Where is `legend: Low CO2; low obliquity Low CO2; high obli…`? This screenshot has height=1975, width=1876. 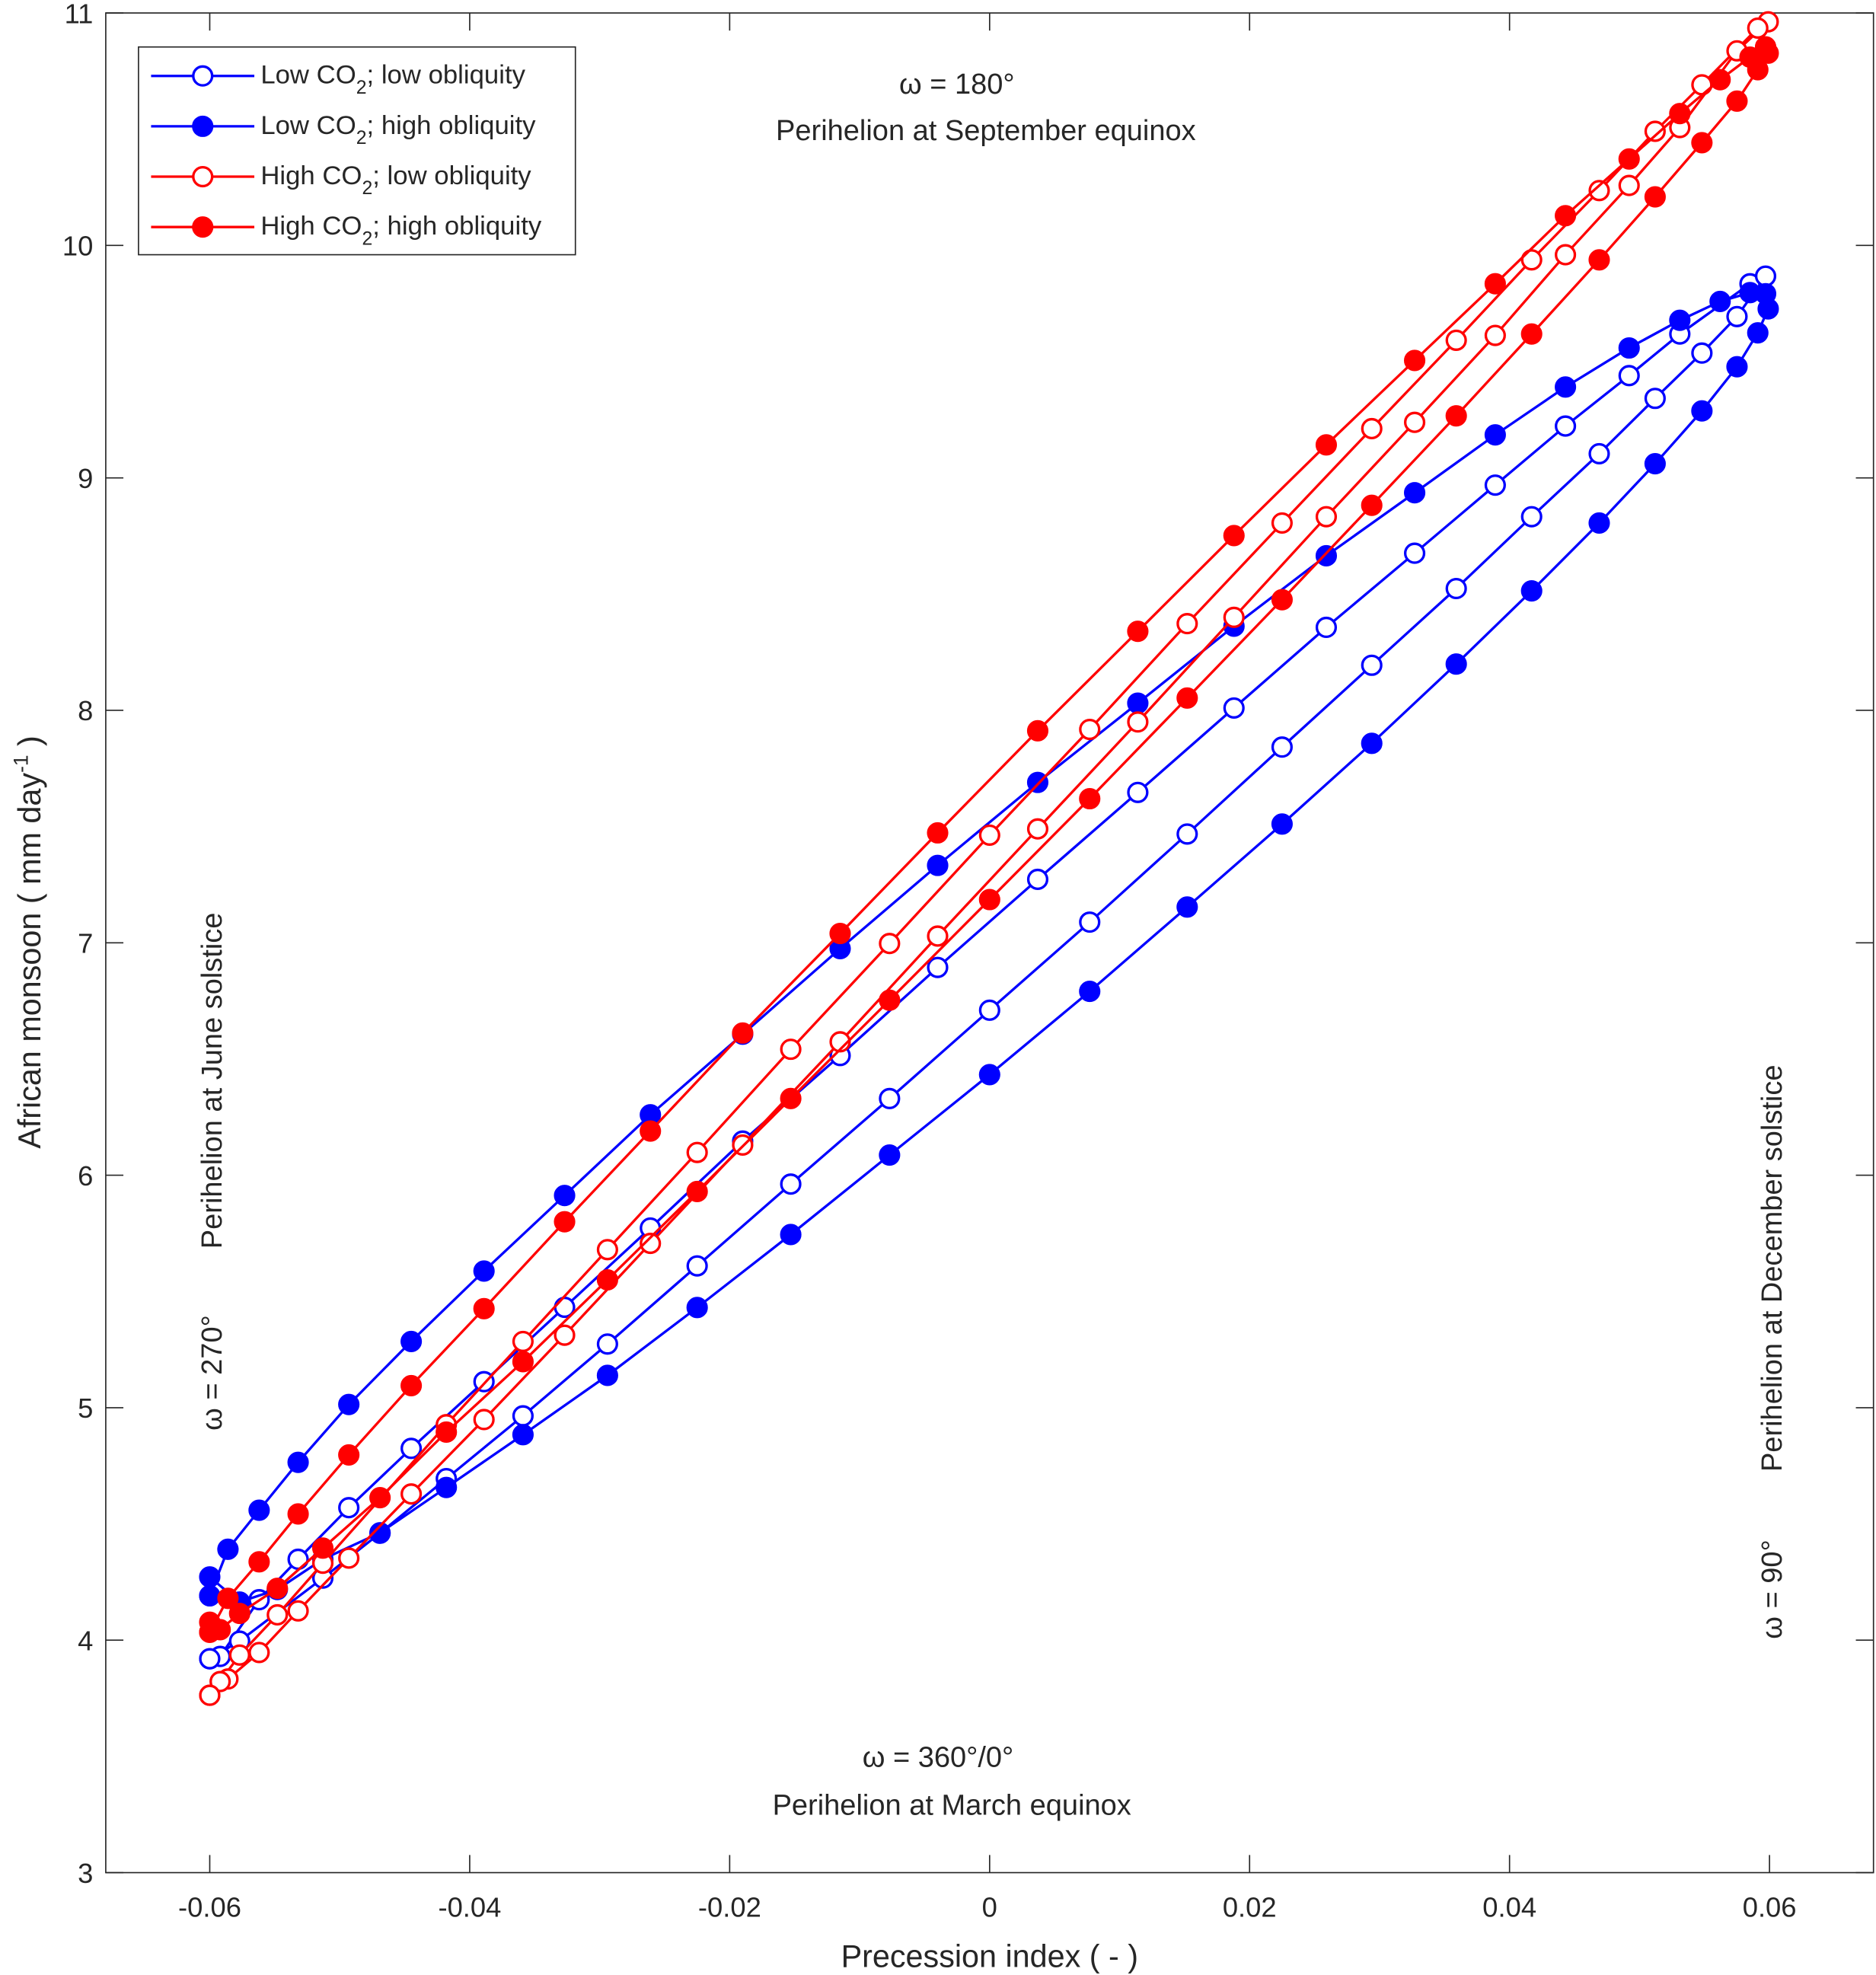
legend: Low CO2; low obliquity Low CO2; high obli… is located at coordinates (357, 151).